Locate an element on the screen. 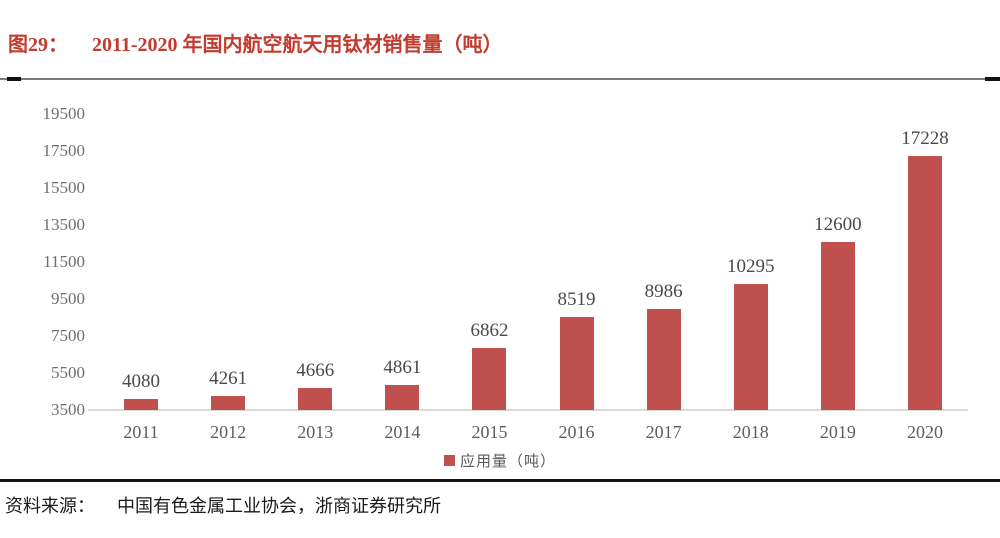  legend-swatch-icon is located at coordinates (449, 460).